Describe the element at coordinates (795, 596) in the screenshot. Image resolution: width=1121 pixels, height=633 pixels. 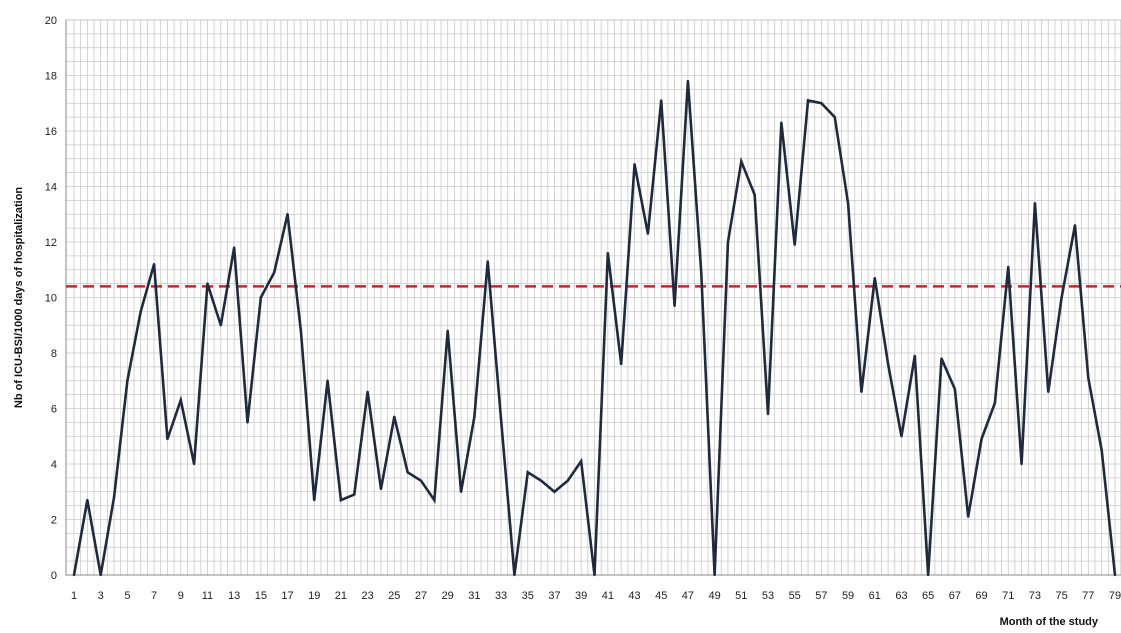
I see `x-tick-label: 55` at that location.